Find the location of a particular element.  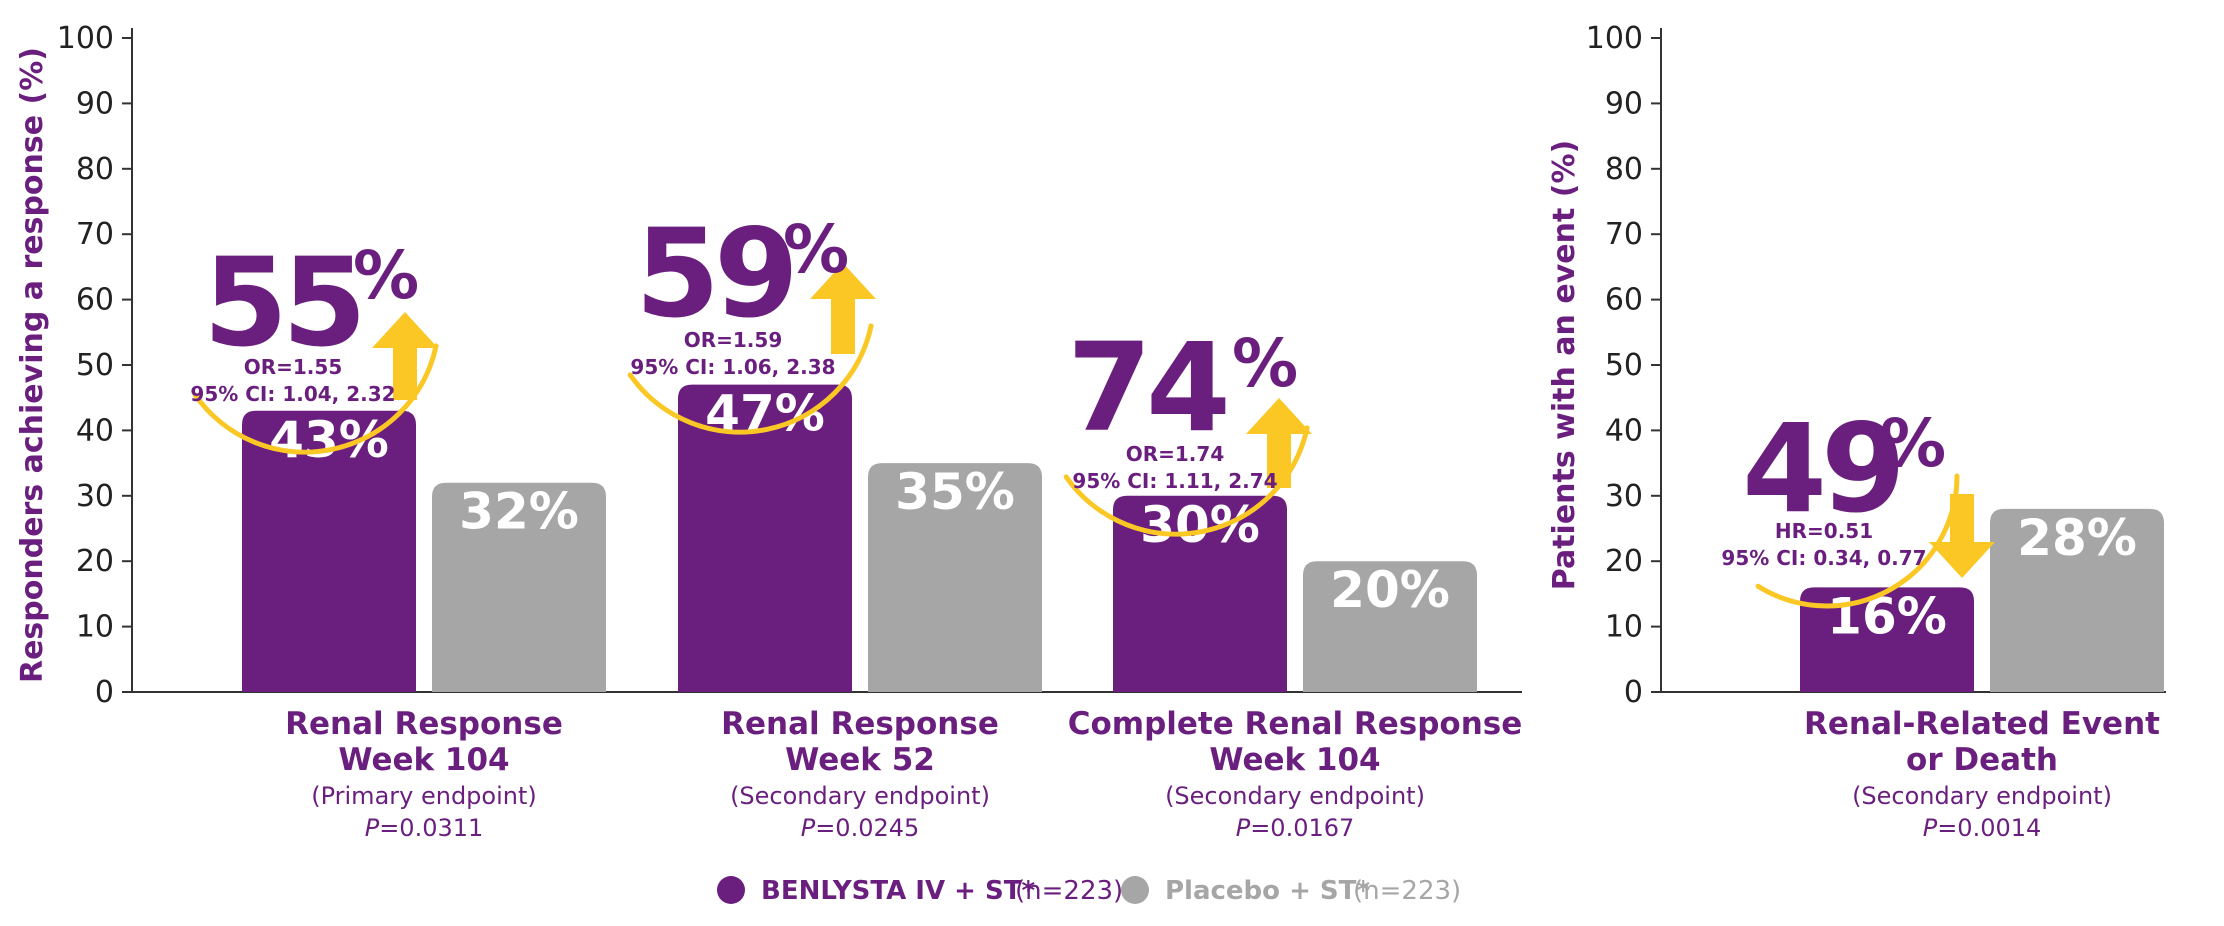

bar-value-label: 30% is located at coordinates (1200, 525).